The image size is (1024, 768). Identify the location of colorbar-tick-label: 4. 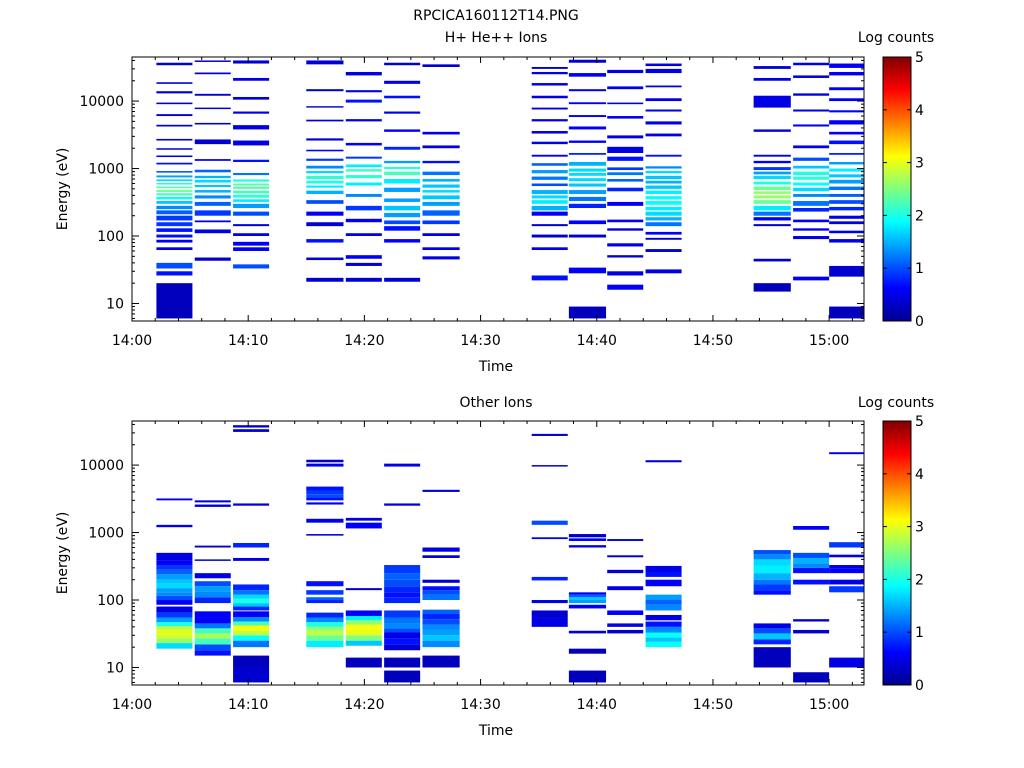
(919, 111).